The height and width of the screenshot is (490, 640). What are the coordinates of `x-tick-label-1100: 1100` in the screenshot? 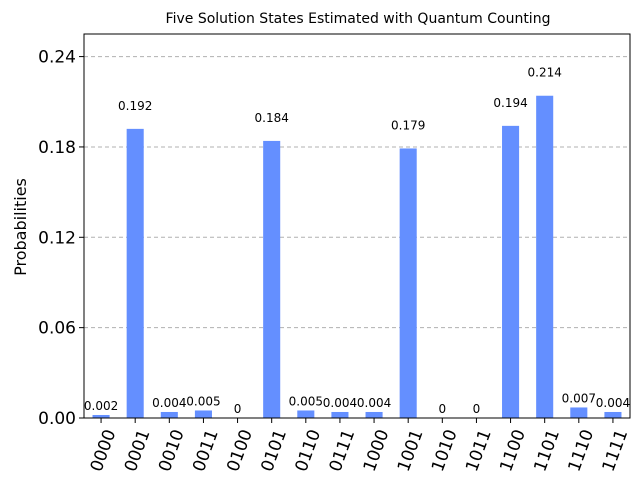 It's located at (513, 450).